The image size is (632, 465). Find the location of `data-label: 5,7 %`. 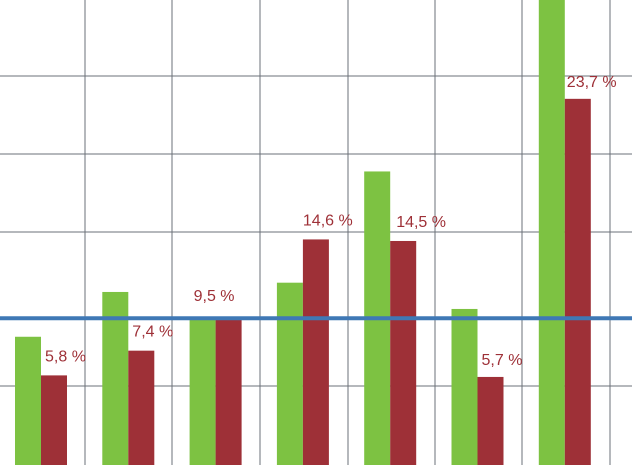

data-label: 5,7 % is located at coordinates (502, 360).